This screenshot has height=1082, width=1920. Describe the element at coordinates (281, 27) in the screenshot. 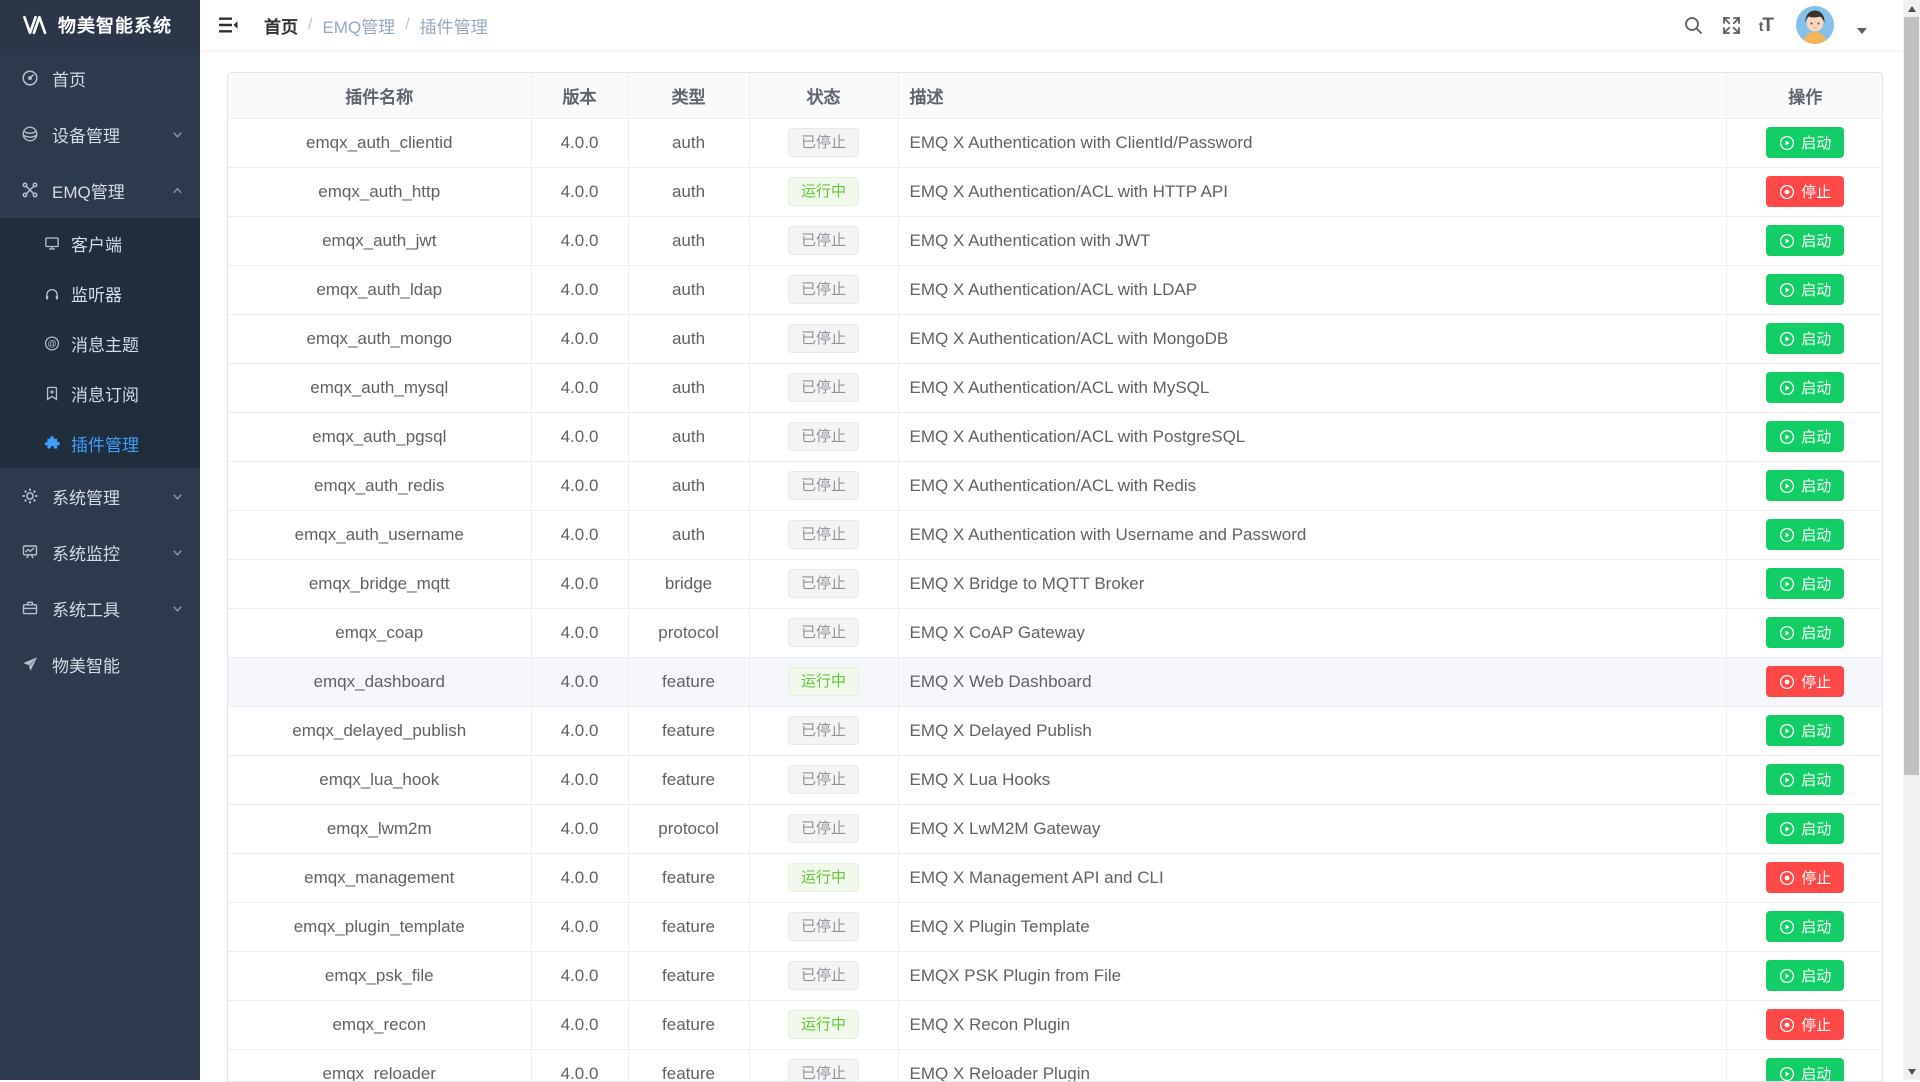

I see `breadcrumb-home: 首页` at that location.